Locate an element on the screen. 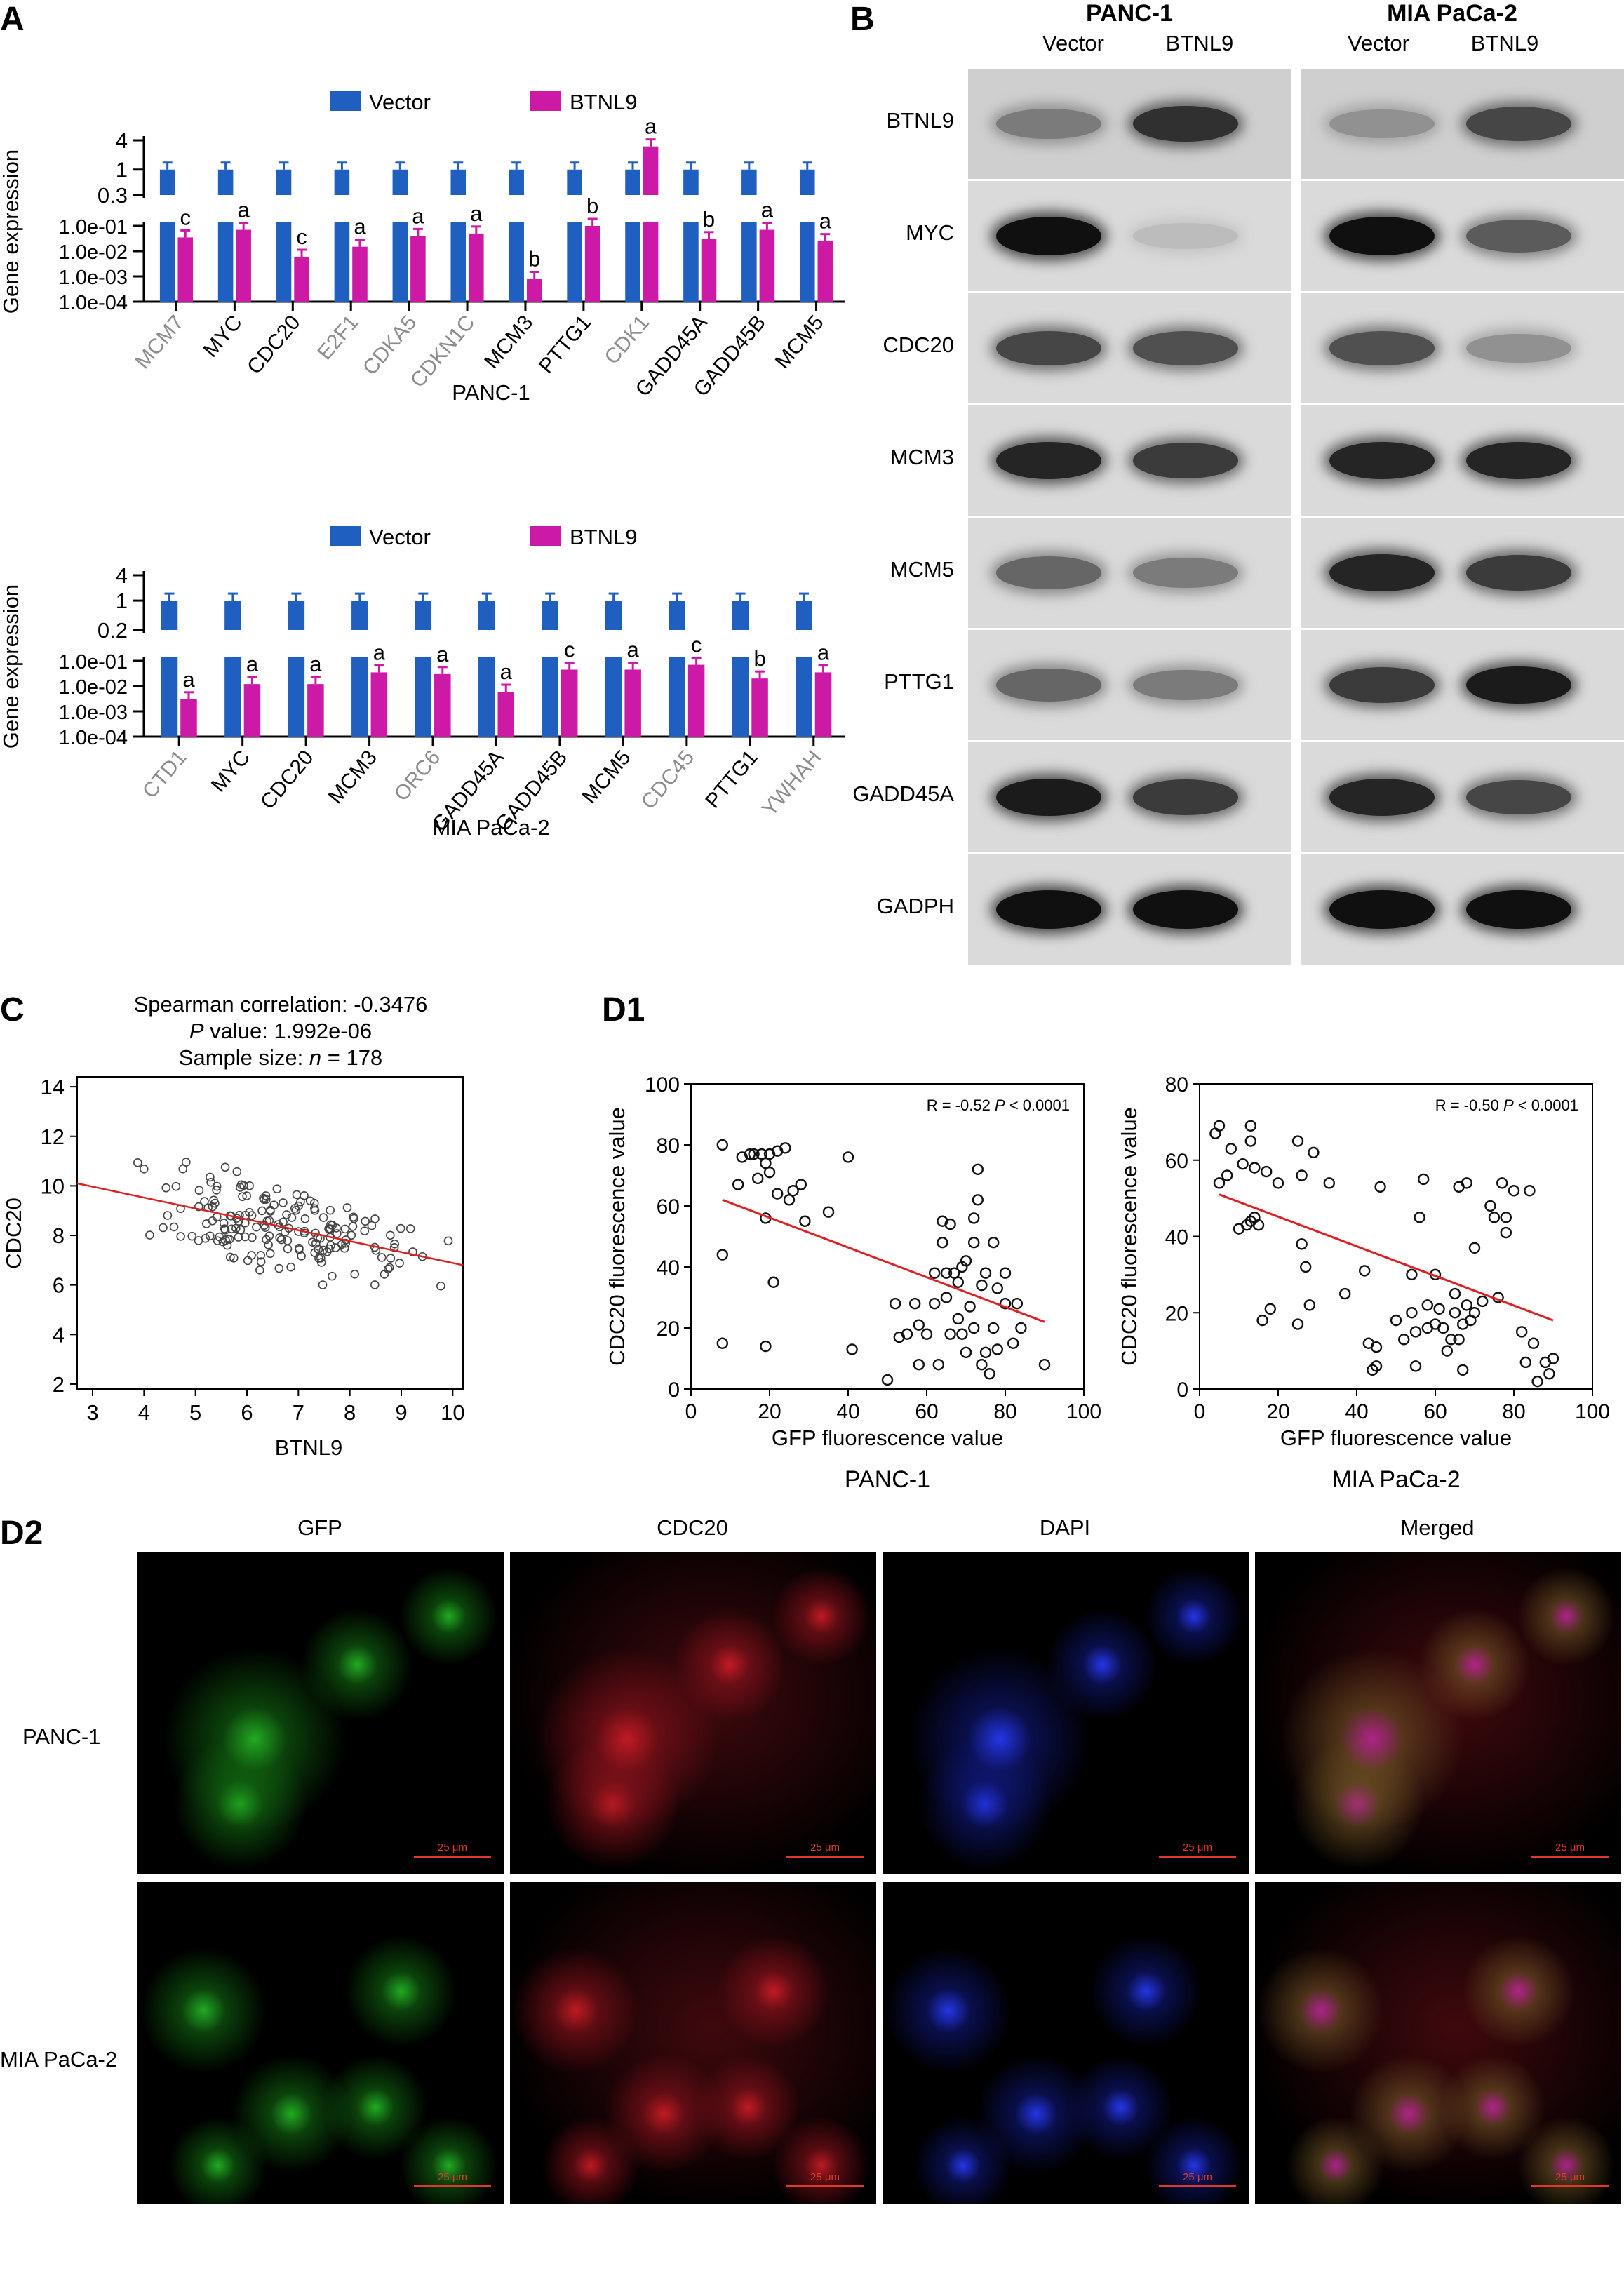  blot-header-mia: MIA PaCa-2 is located at coordinates (1452, 13).